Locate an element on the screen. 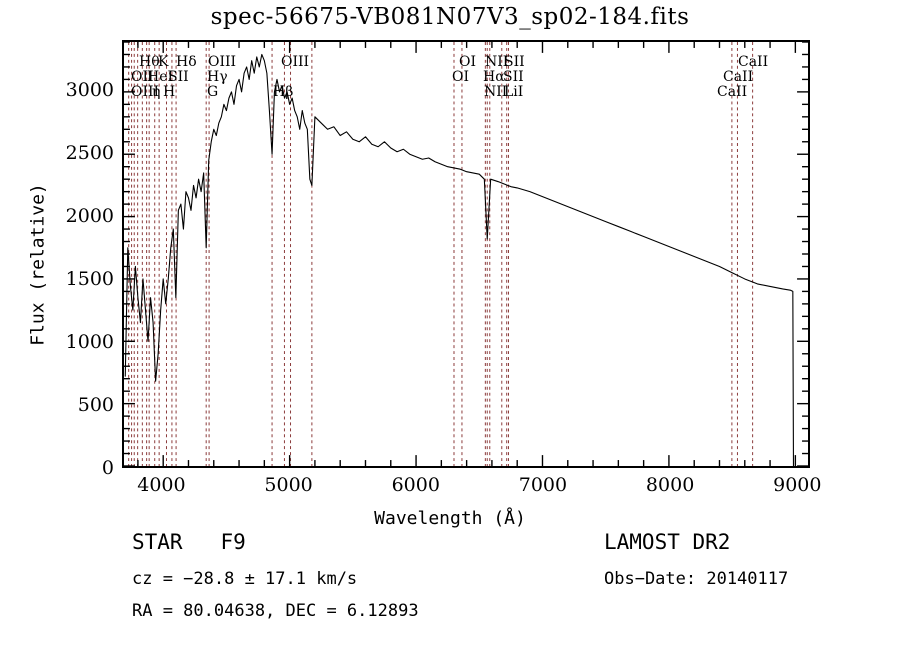 Image resolution: width=900 pixels, height=649 pixels. y-tick-label: 500 is located at coordinates (95, 405).